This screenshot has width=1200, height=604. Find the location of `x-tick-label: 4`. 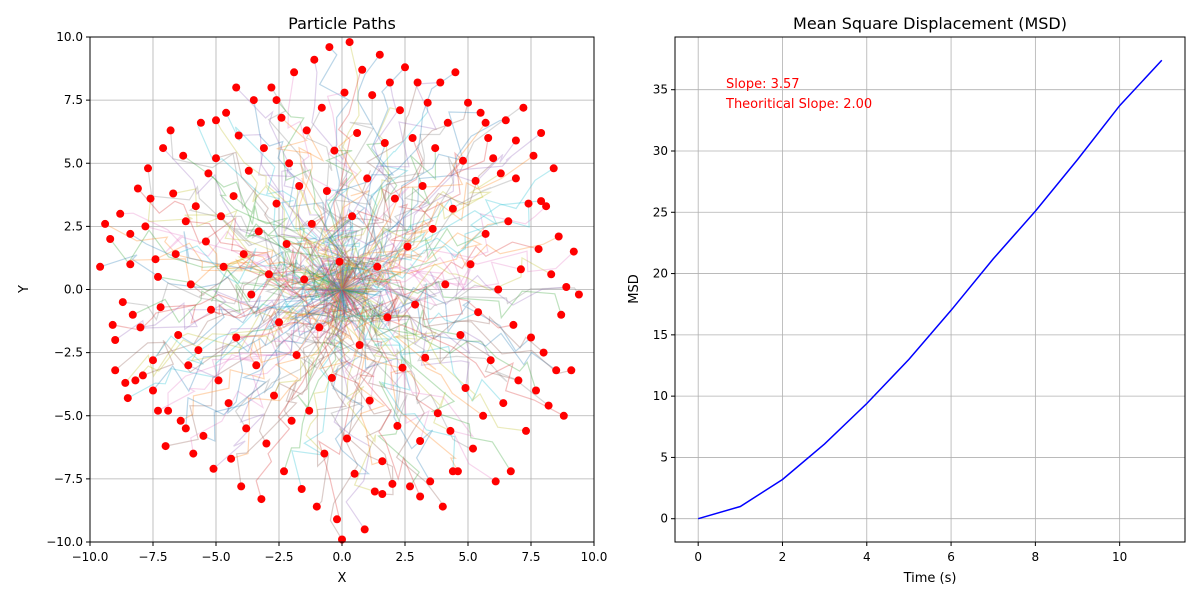

x-tick-label: 4 is located at coordinates (867, 557).